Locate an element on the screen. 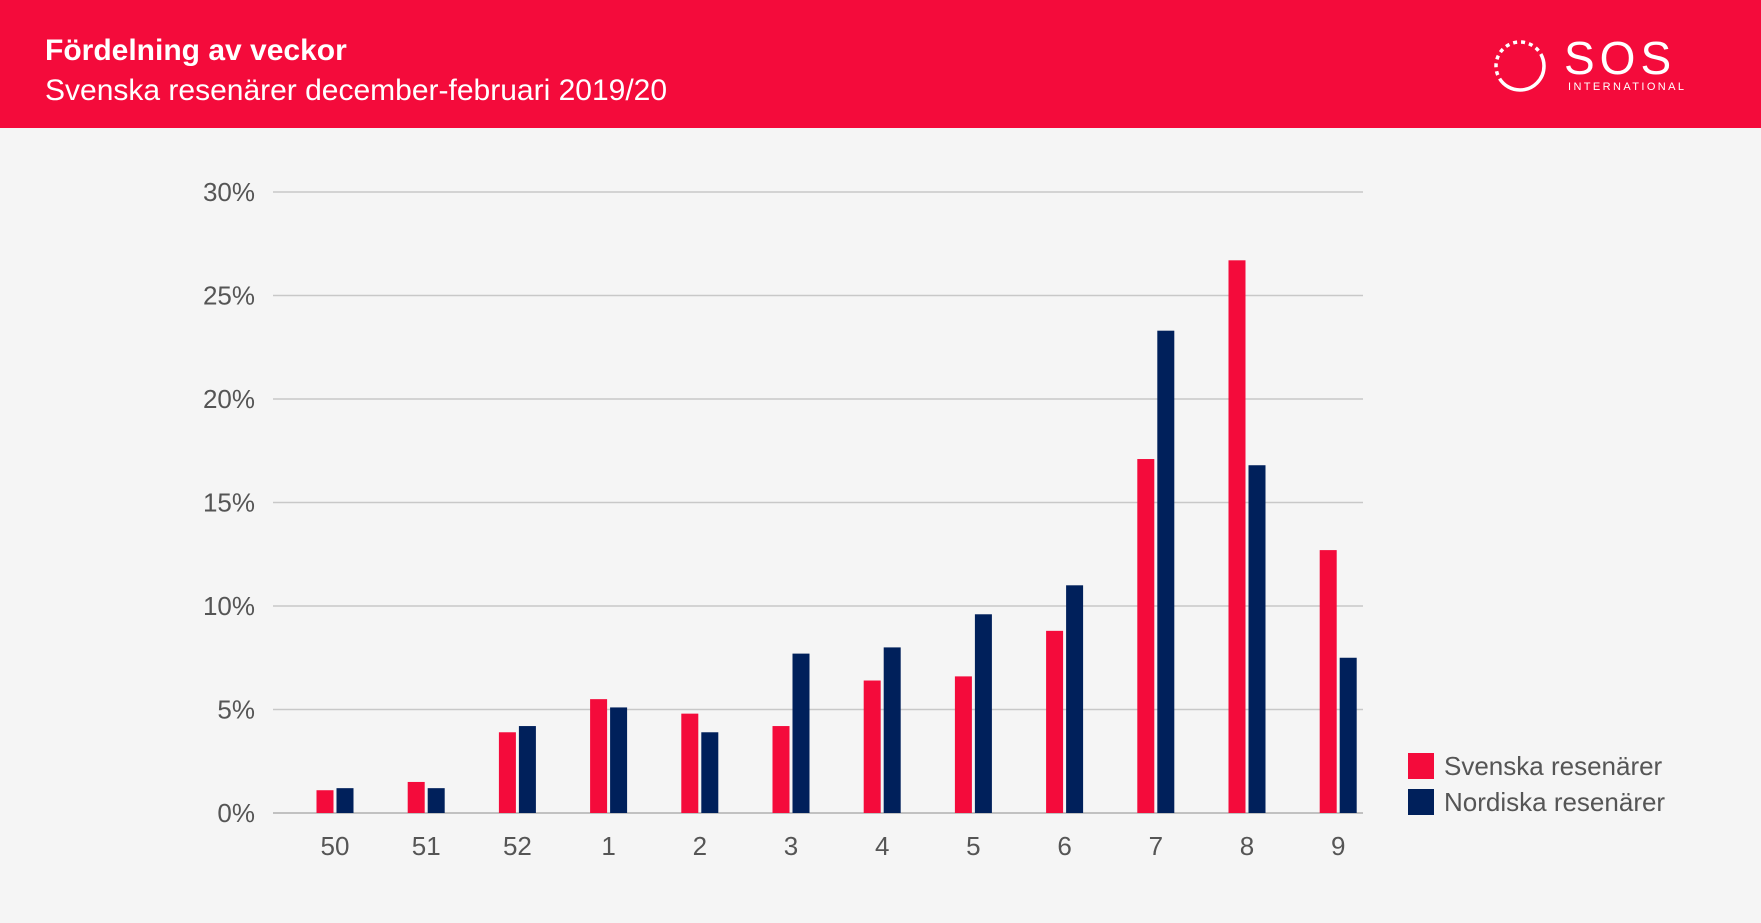 The height and width of the screenshot is (923, 1761). y-tick-label: 30% is located at coordinates (229, 192).